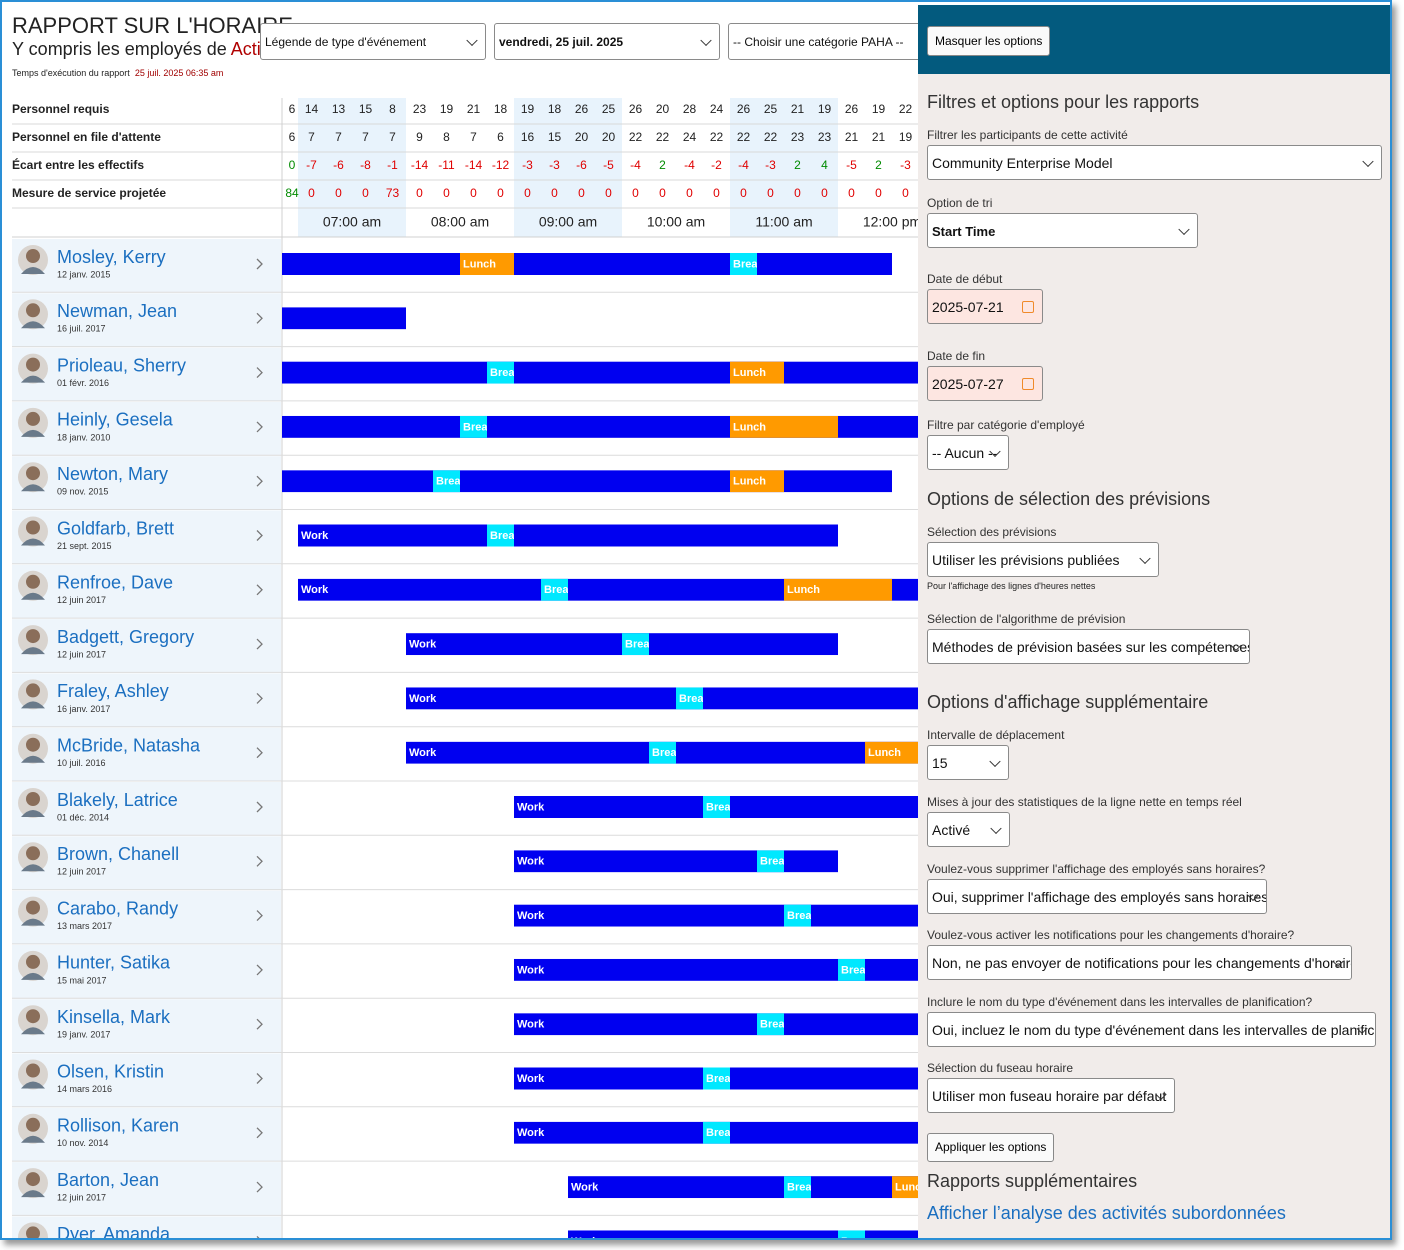 The width and height of the screenshot is (1404, 1250). Describe the element at coordinates (117, 311) in the screenshot. I see `employee-name: Newman, Jean` at that location.